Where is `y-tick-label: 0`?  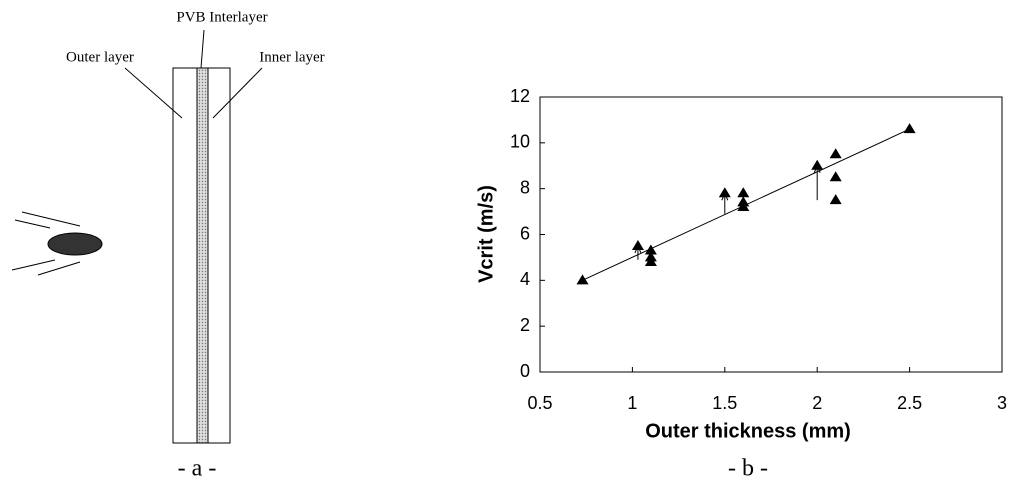
y-tick-label: 0 is located at coordinates (525, 371).